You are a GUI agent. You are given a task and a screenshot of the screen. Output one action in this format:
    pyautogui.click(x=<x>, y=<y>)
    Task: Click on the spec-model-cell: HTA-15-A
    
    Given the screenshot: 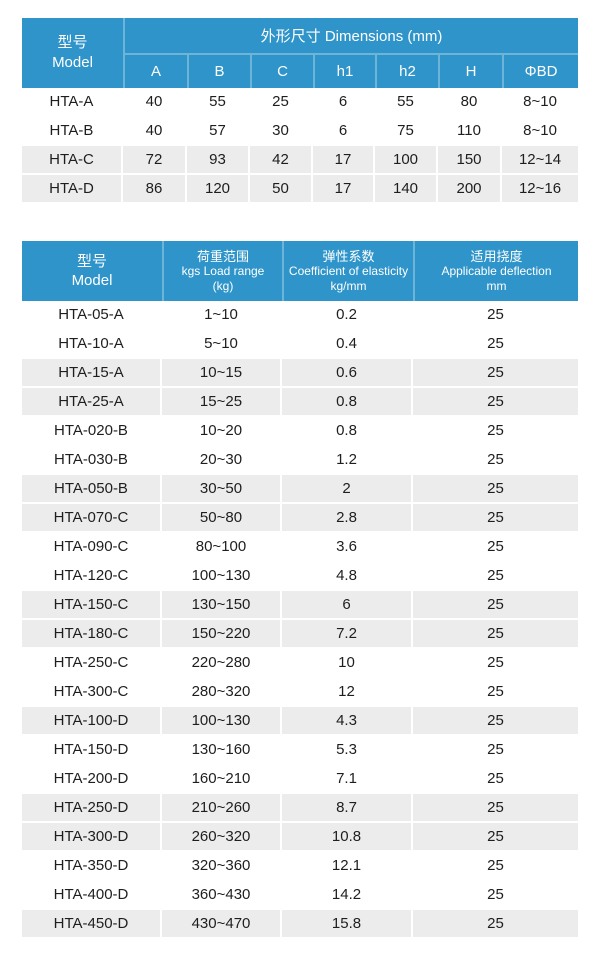 What is the action you would take?
    pyautogui.click(x=92, y=373)
    